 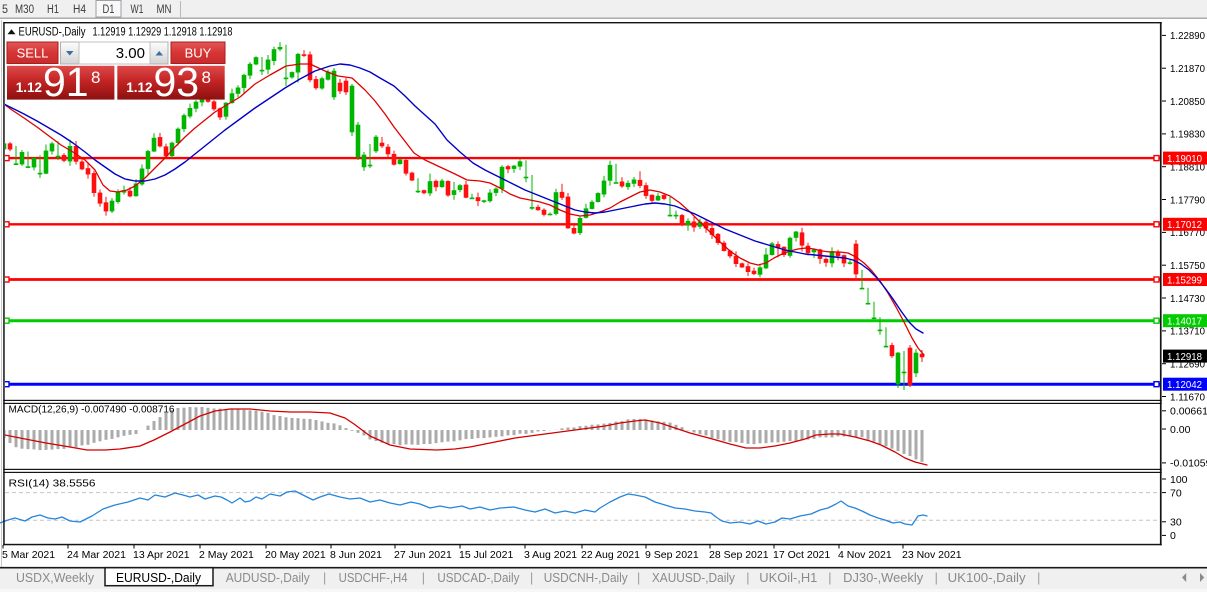 I want to click on svg-text: D1, so click(x=109, y=10).